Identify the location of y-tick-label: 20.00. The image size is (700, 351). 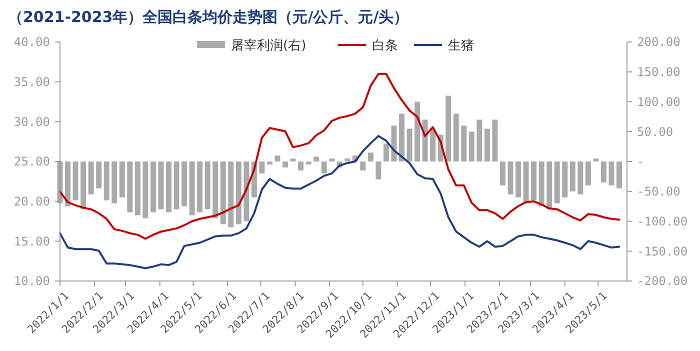
(32, 201).